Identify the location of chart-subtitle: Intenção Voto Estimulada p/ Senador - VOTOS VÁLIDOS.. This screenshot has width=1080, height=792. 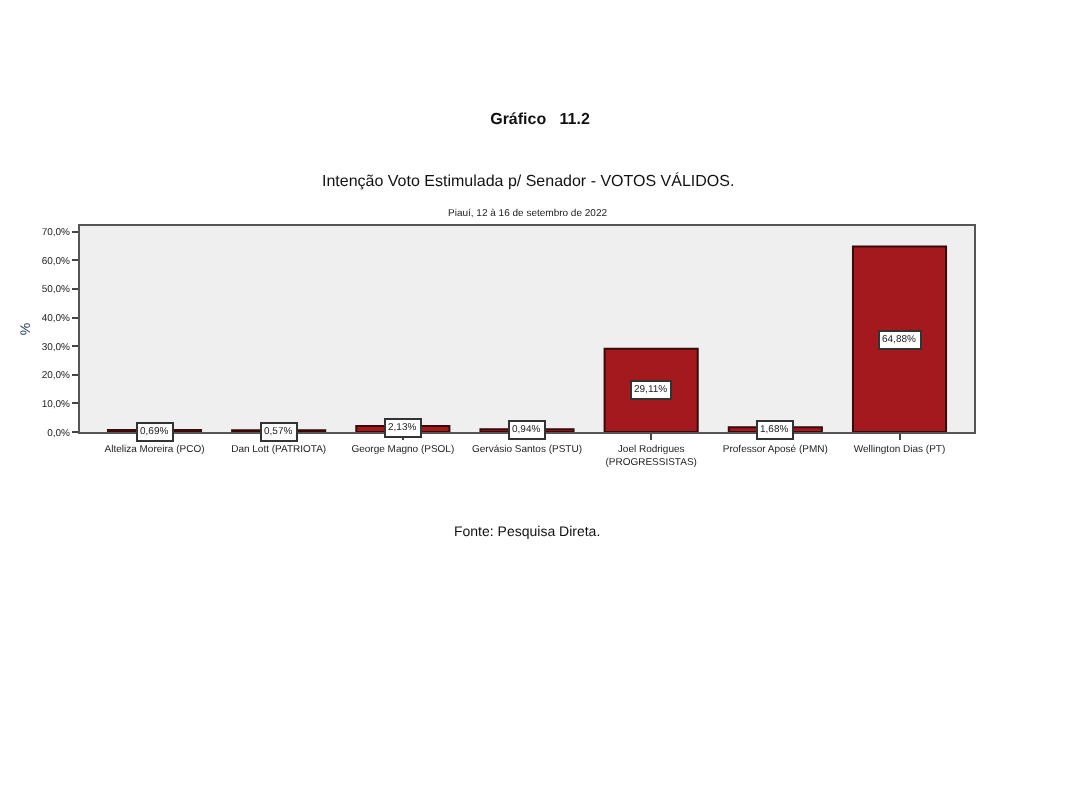
(528, 181).